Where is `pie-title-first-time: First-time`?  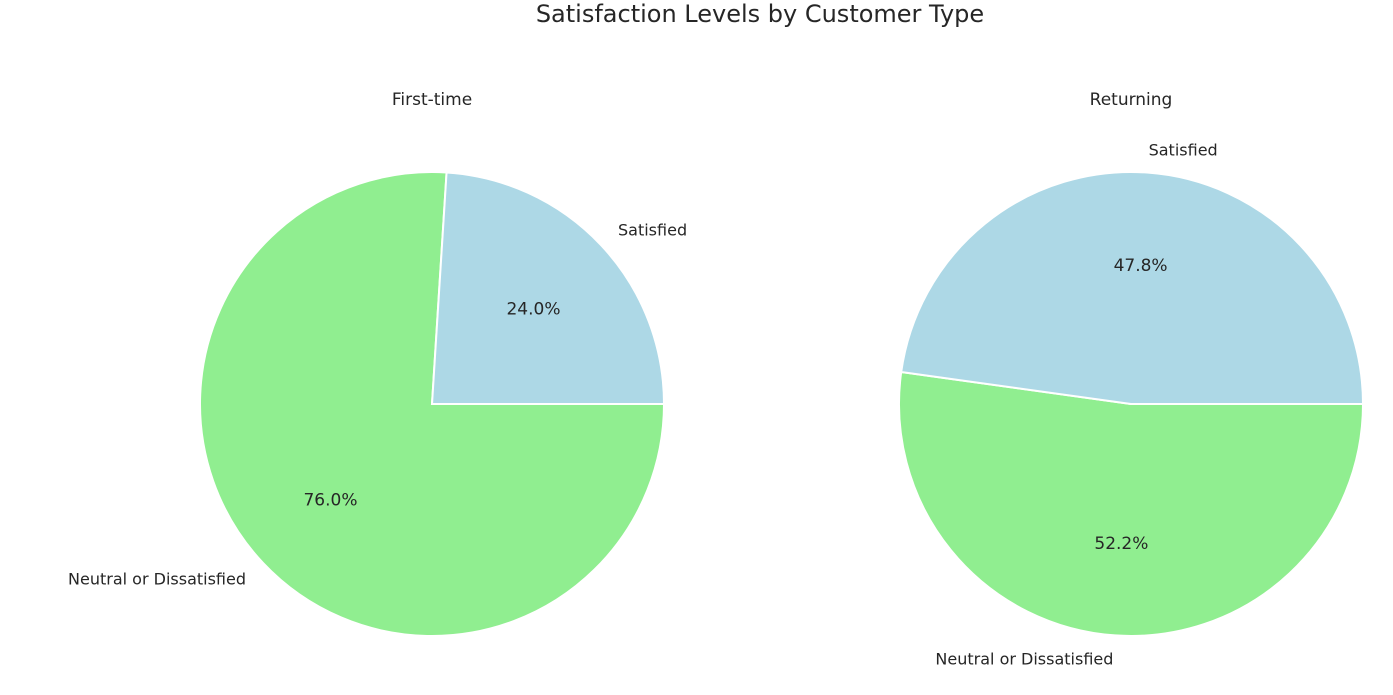 pie-title-first-time: First-time is located at coordinates (432, 100).